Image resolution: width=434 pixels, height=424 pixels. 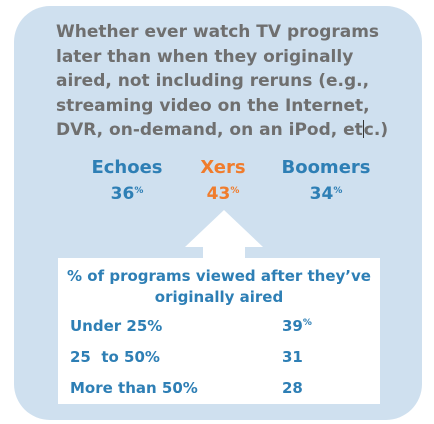 I want to click on value-number: 31, so click(x=292, y=357).